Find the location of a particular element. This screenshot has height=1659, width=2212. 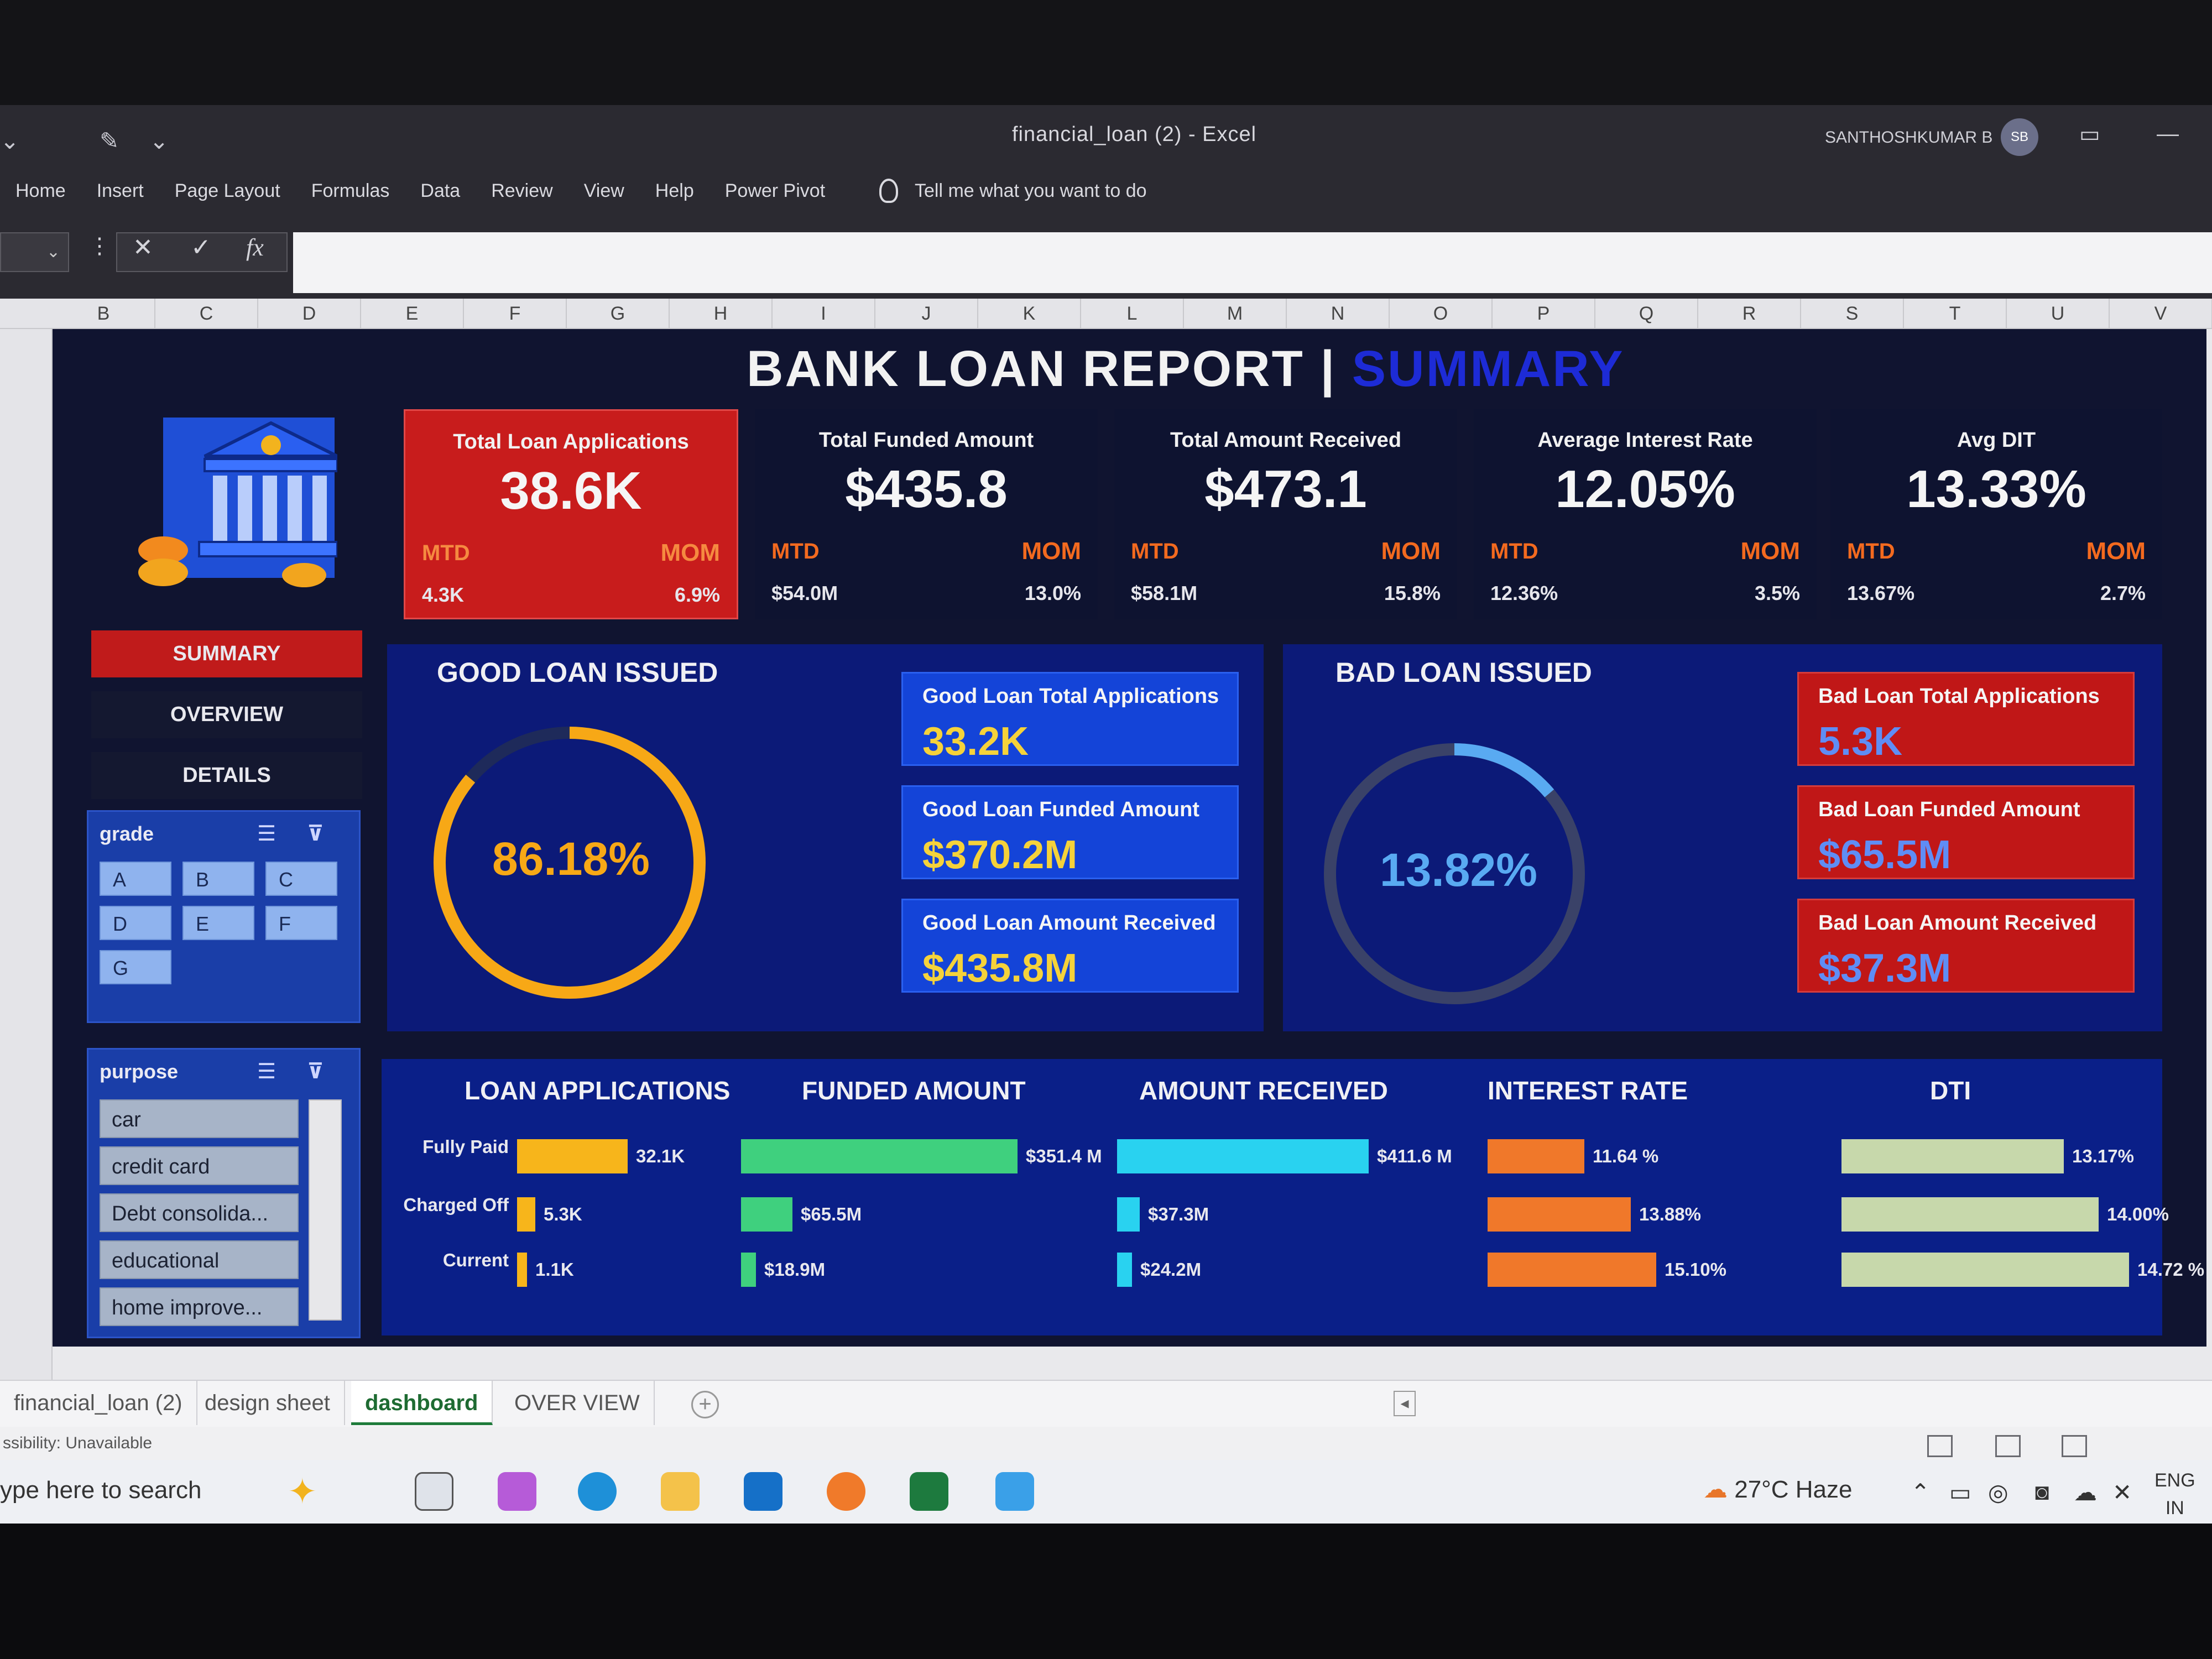

column-header-k: K is located at coordinates (1030, 314).